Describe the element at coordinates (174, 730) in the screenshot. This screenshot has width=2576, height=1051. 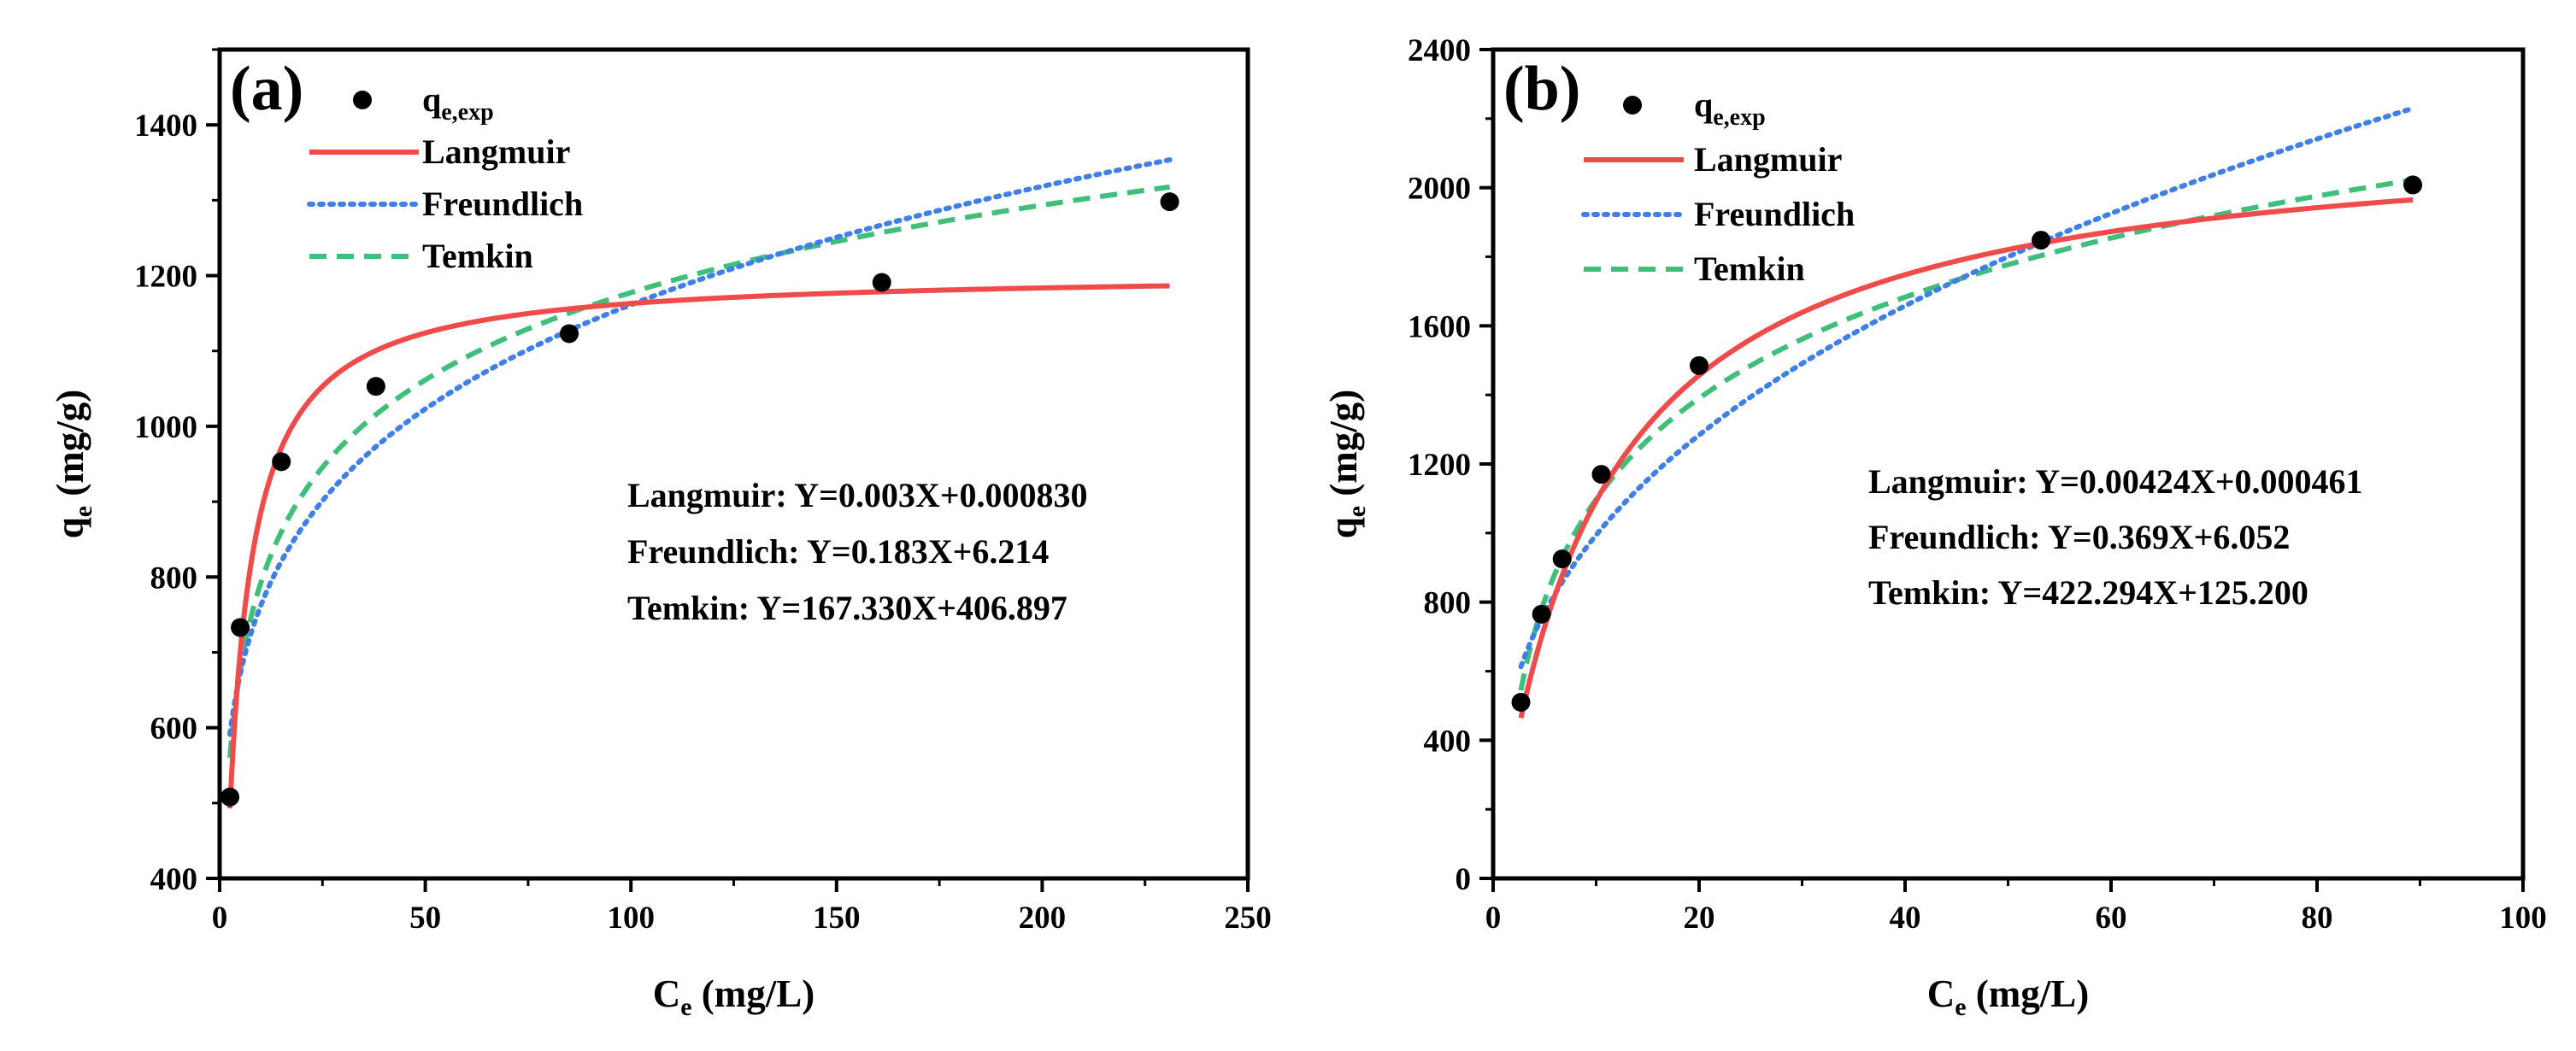
I see `y-tick-label: 600` at that location.